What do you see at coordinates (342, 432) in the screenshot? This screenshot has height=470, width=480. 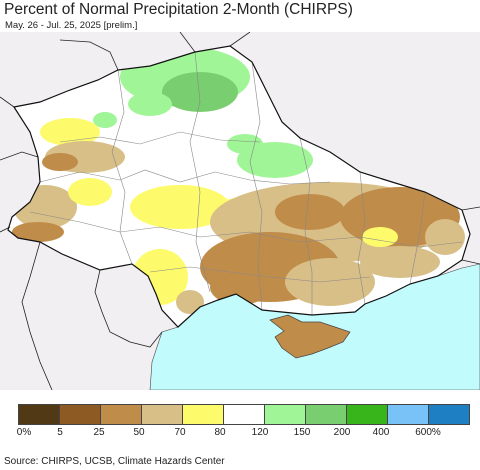 I see `legend-tick-label: 200` at bounding box center [342, 432].